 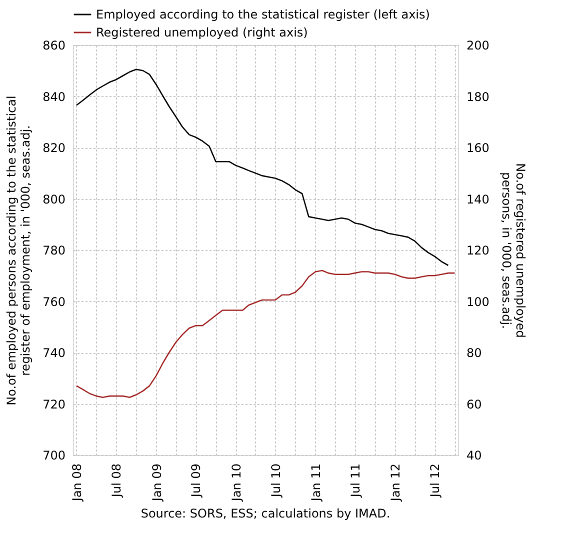 What do you see at coordinates (54, 353) in the screenshot?
I see `y-tick-label: 740` at bounding box center [54, 353].